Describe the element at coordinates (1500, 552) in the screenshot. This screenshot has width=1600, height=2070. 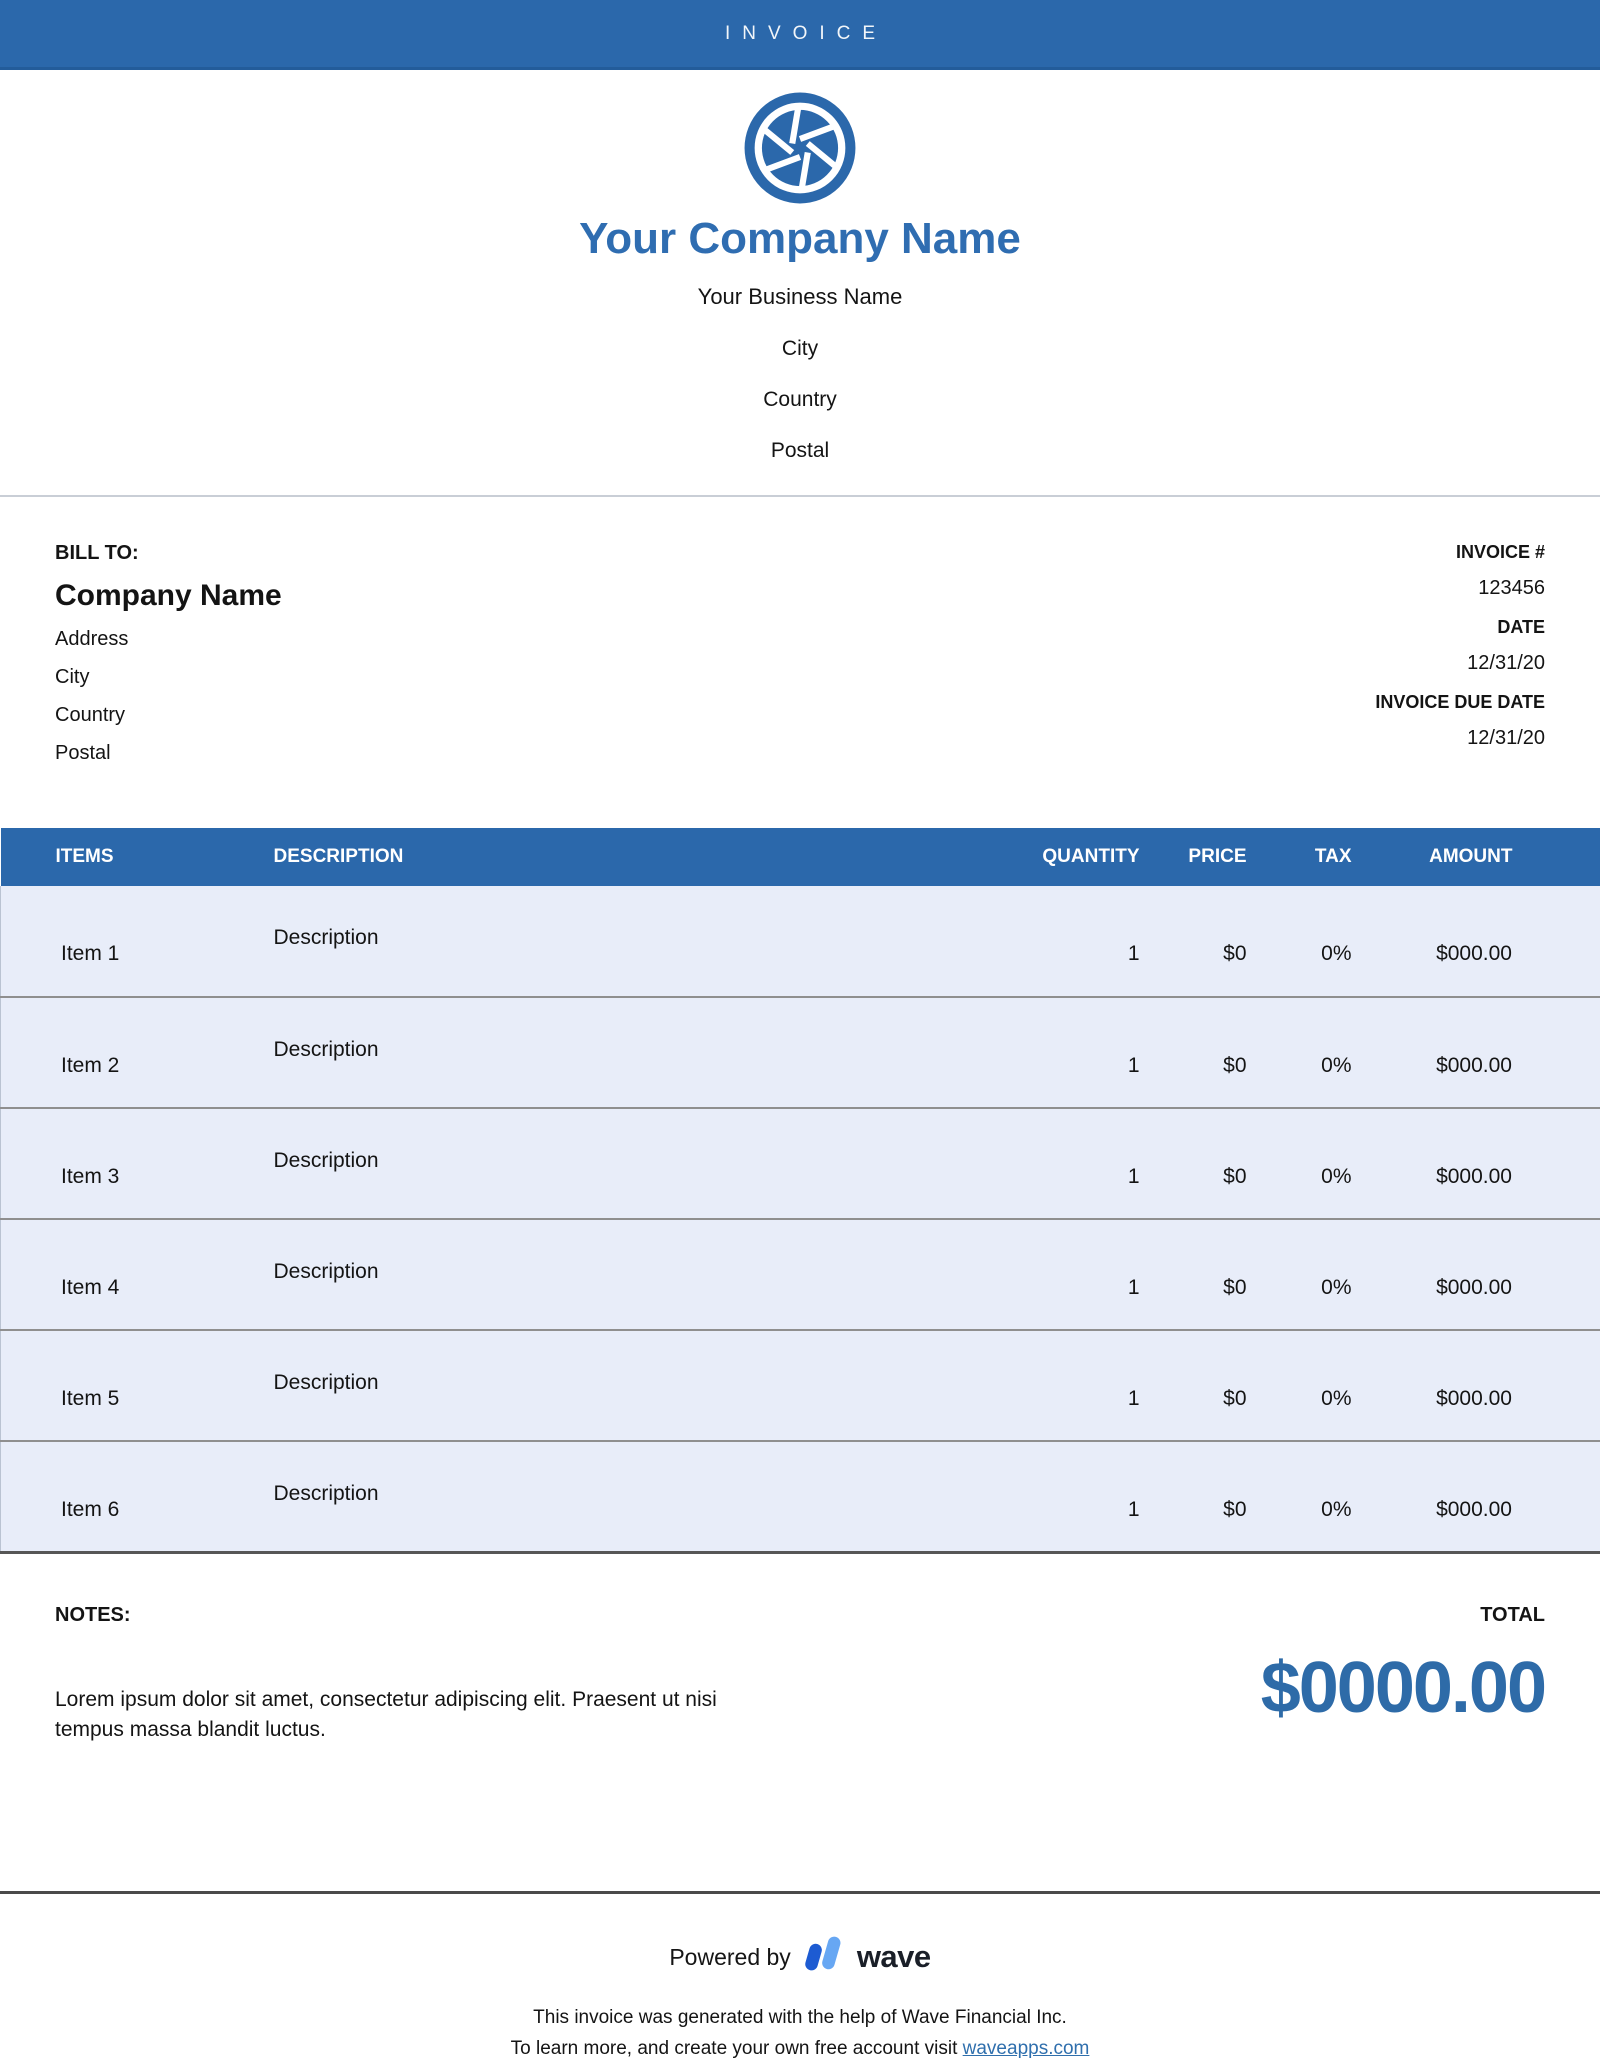
I see `invoice-number-label: INVOICE #` at that location.